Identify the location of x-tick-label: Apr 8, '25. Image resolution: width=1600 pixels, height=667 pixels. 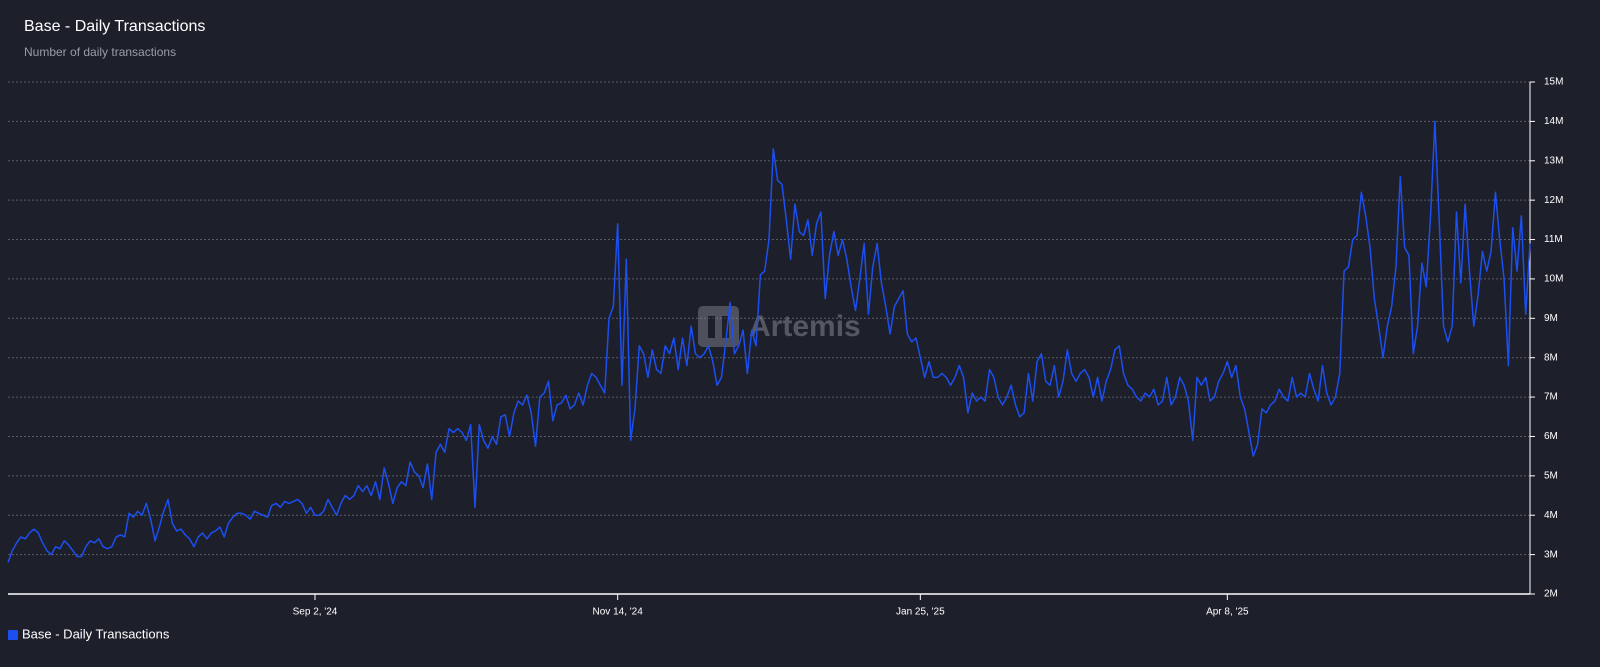
(1227, 612).